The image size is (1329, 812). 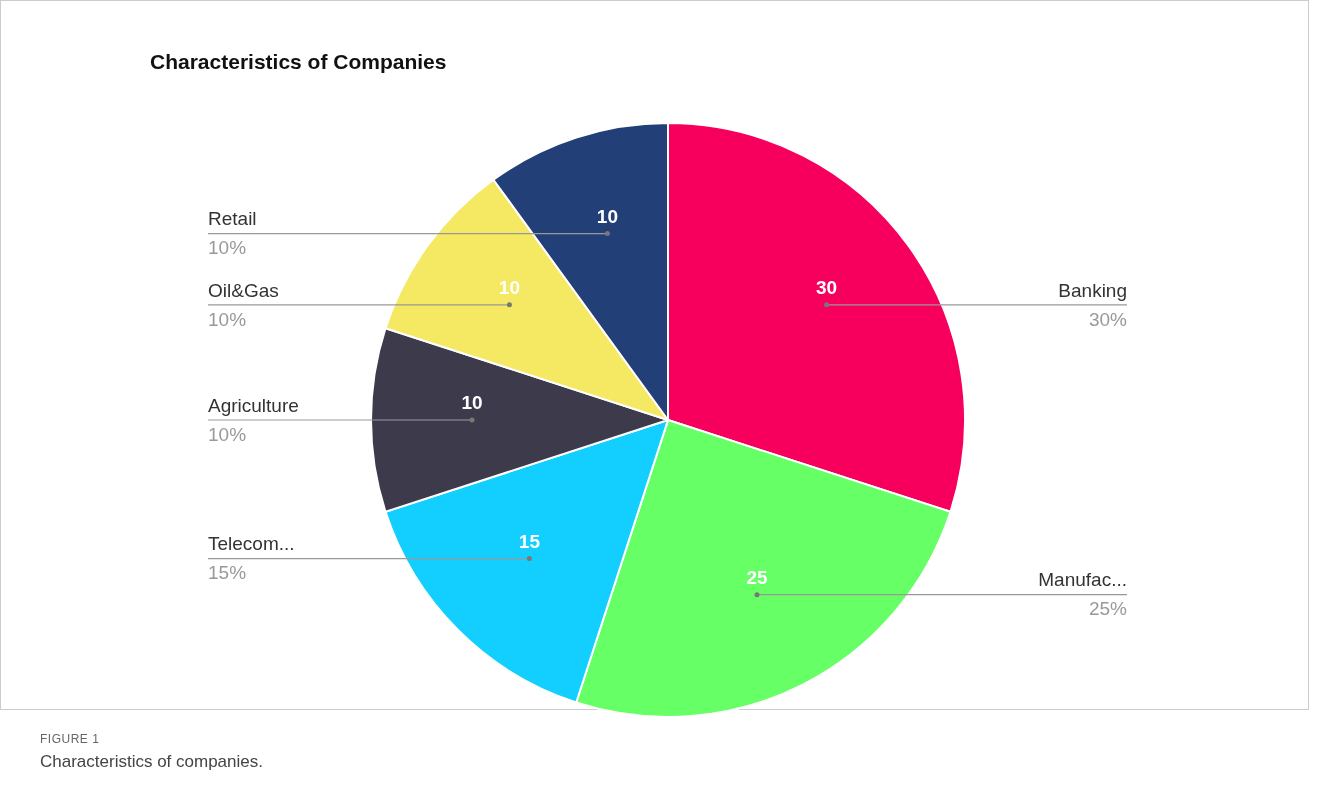 What do you see at coordinates (243, 290) in the screenshot?
I see `slice-label: Oil&Gas` at bounding box center [243, 290].